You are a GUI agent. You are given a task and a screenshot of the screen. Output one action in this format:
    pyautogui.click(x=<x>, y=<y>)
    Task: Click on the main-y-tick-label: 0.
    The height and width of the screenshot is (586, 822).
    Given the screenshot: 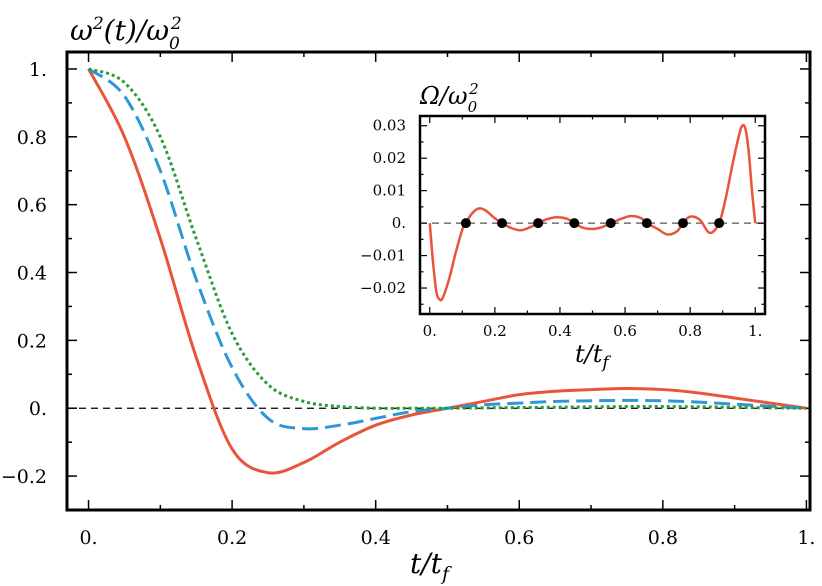 What is the action you would take?
    pyautogui.click(x=38, y=409)
    